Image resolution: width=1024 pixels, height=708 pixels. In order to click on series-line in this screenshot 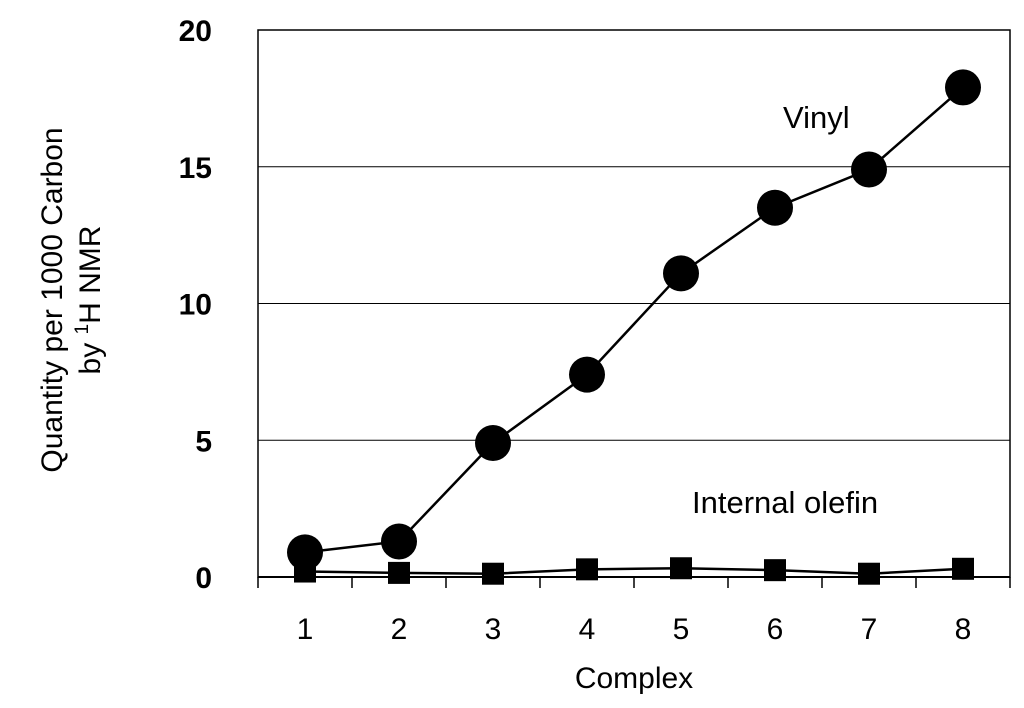, I will do `click(634, 570)`.